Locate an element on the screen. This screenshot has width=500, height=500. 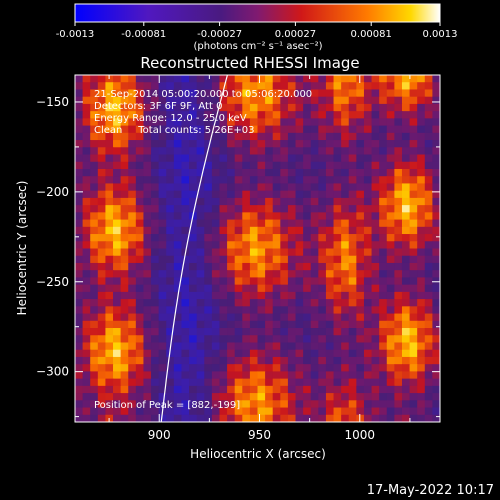
colorbar-unit-label: (photons cm⁻² s⁻¹ asec⁻²) is located at coordinates (257, 46).